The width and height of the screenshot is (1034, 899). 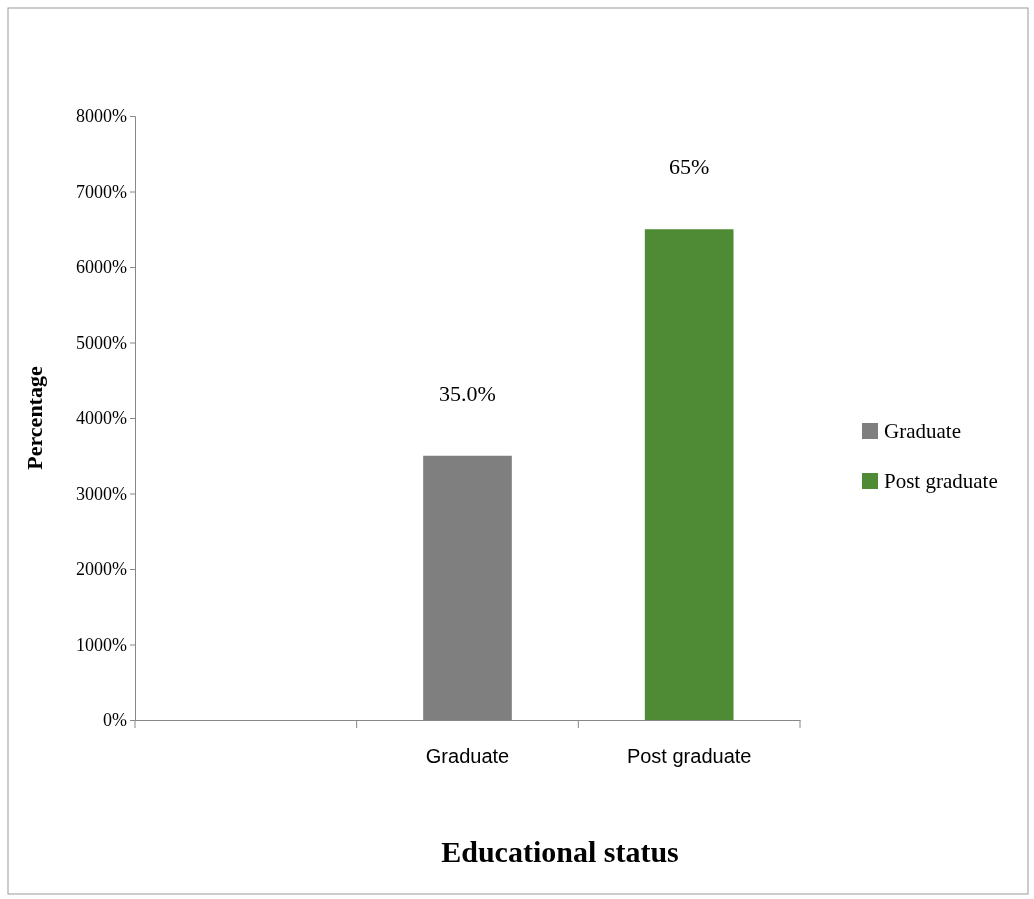 I want to click on x-axis-title: Educational status, so click(x=560, y=851).